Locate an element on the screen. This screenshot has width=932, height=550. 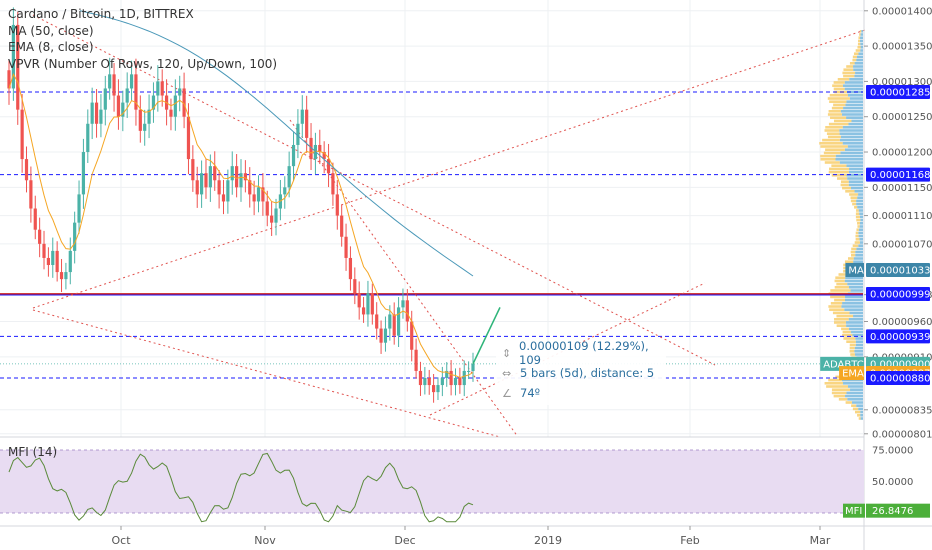
vpvr-legend: VPVR (Number Of Rows, 120, Up/Down, 100) is located at coordinates (143, 63).